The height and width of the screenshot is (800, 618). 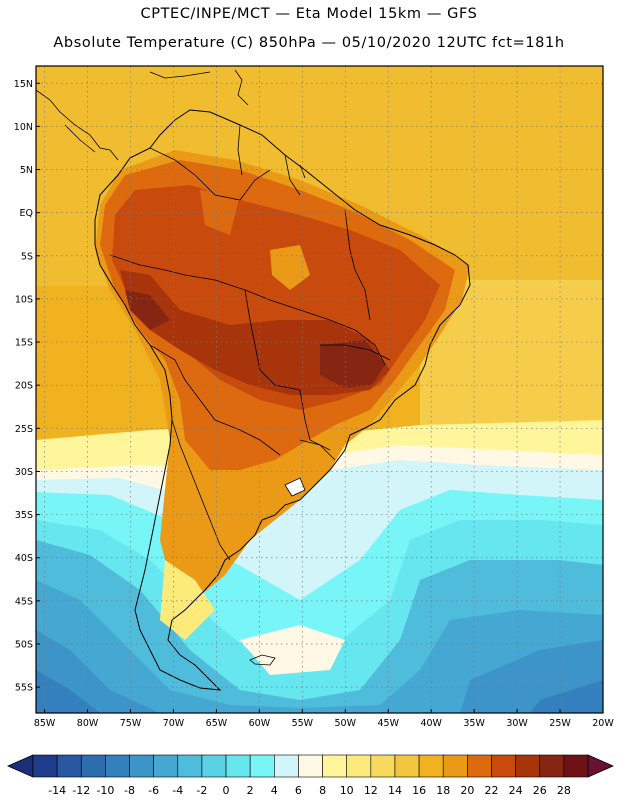 I want to click on field-patagonia-cool, so click(x=187, y=600).